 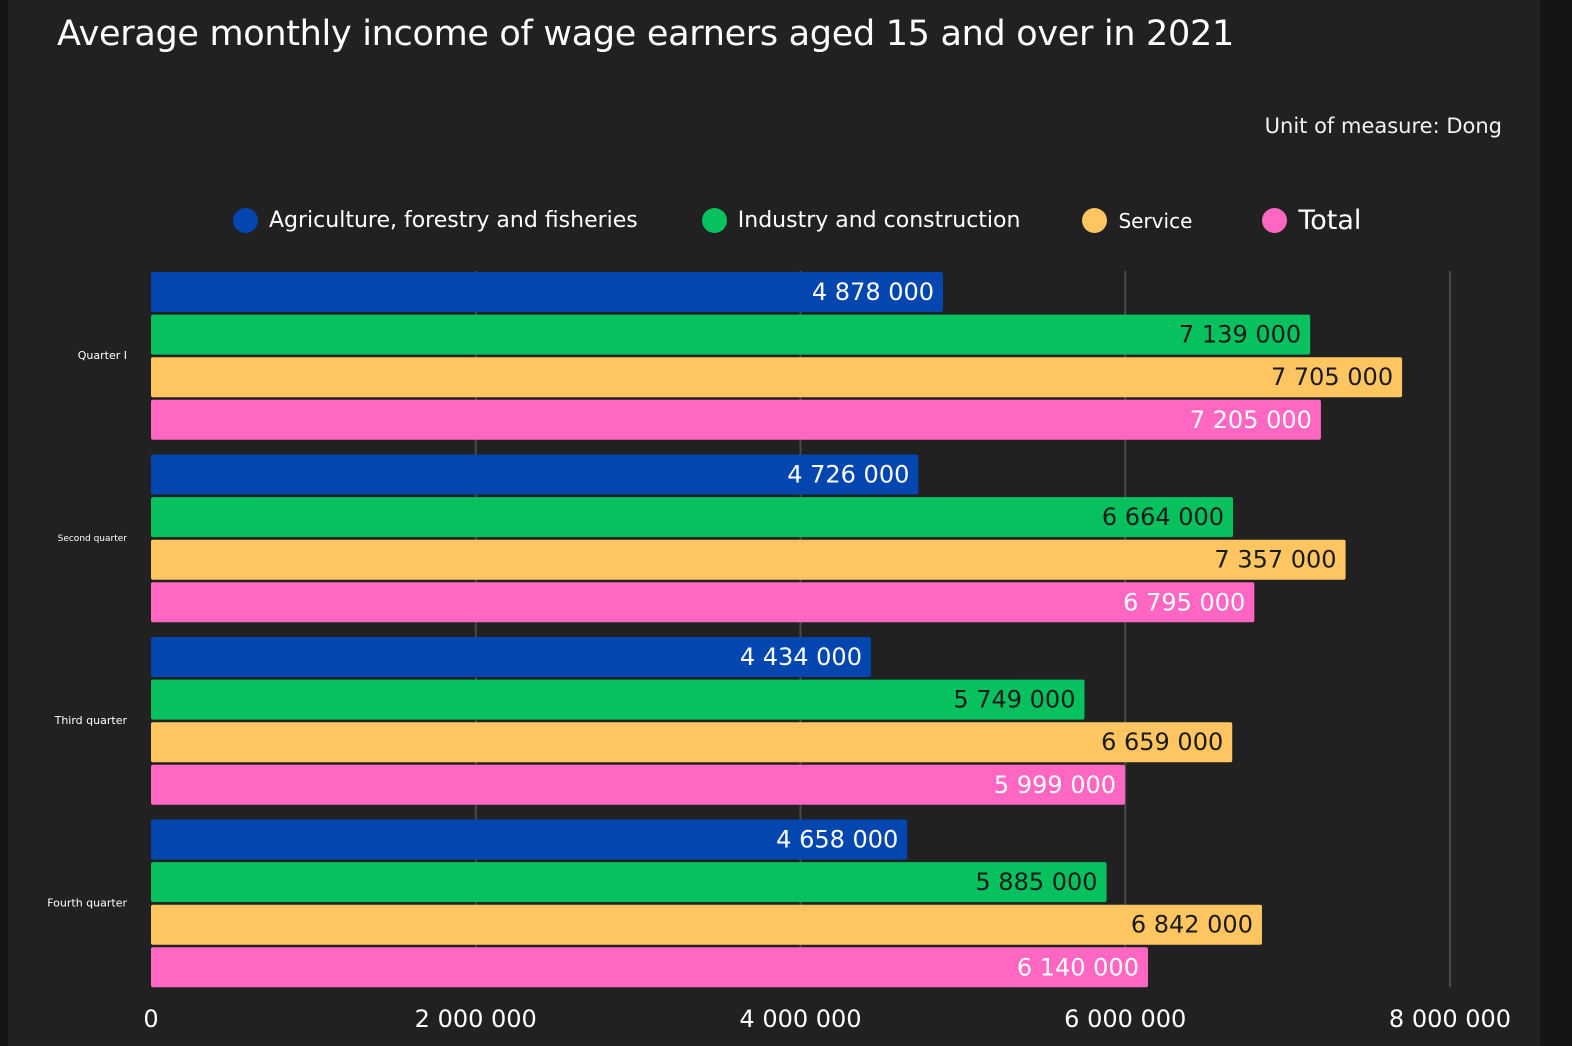 I want to click on data-label: 7 205 000, so click(x=1251, y=420).